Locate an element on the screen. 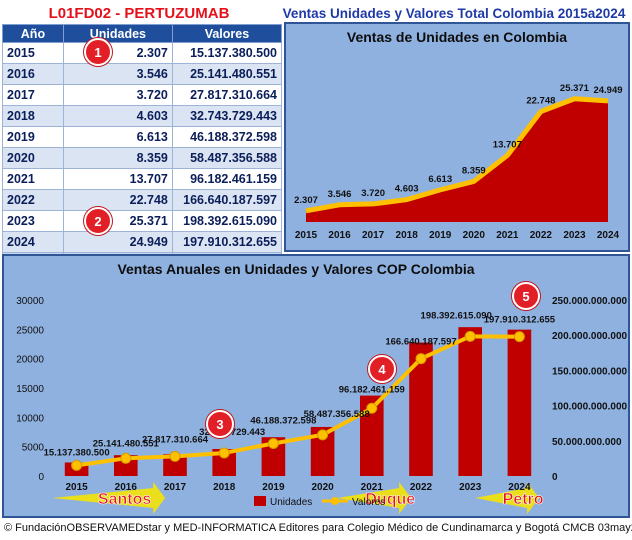  value-data-label: 46.188.372.598 is located at coordinates (283, 420).